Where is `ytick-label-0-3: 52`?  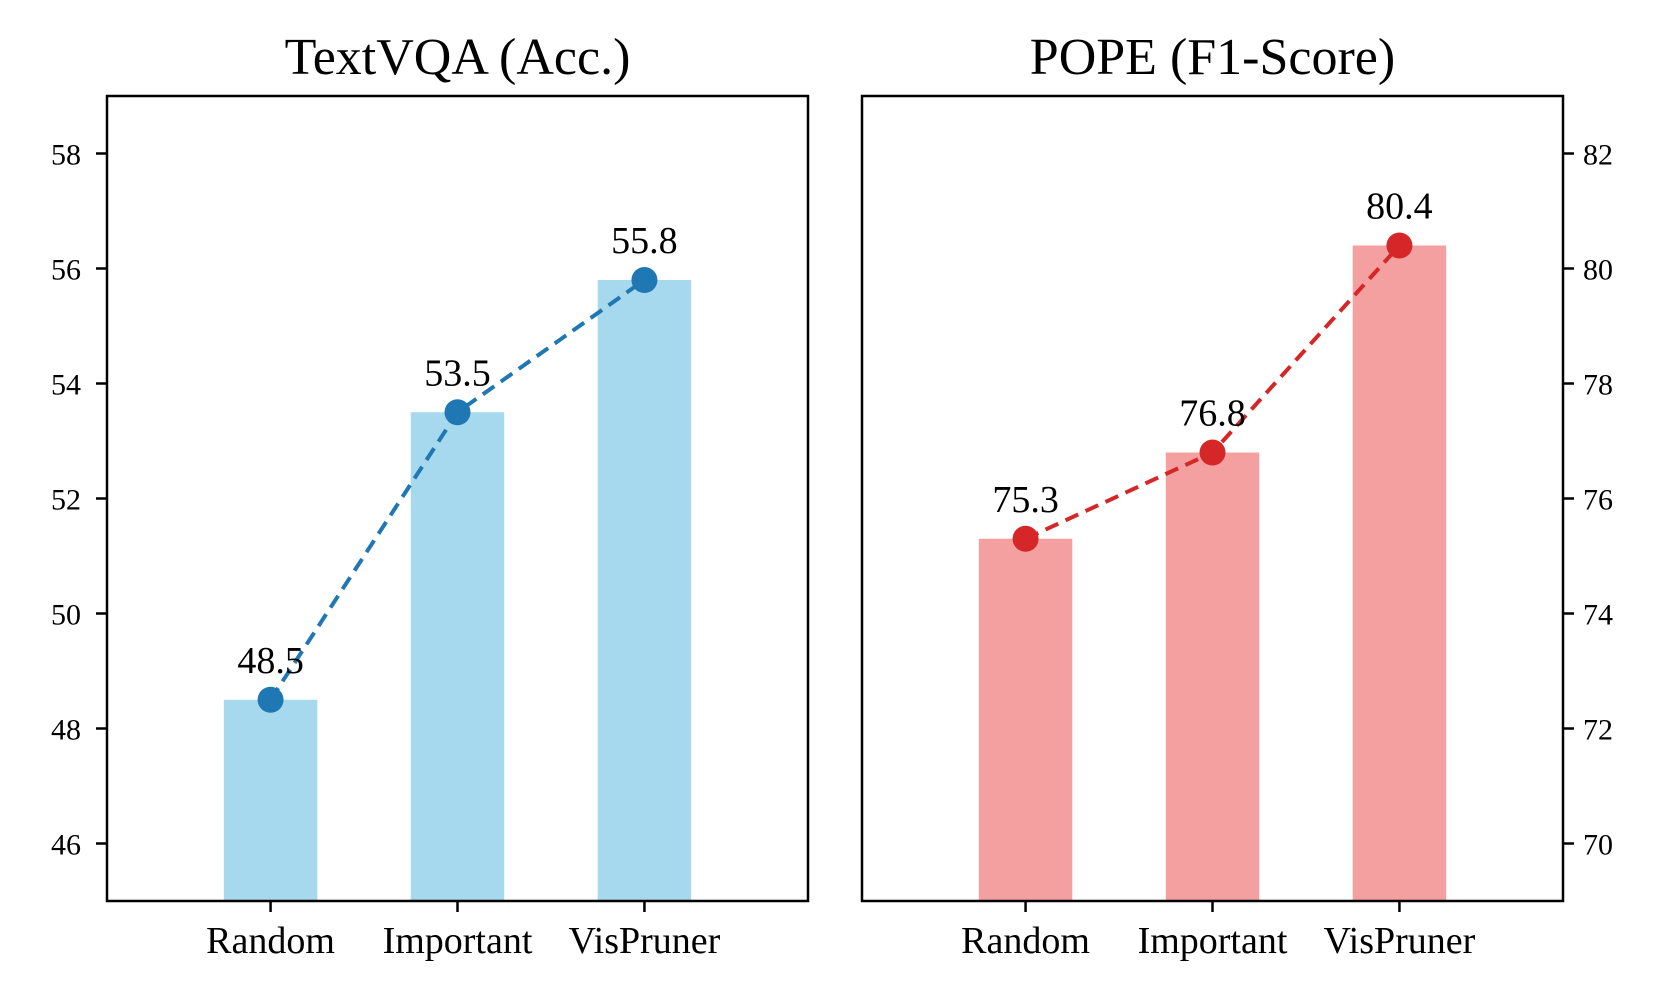
ytick-label-0-3: 52 is located at coordinates (66, 500).